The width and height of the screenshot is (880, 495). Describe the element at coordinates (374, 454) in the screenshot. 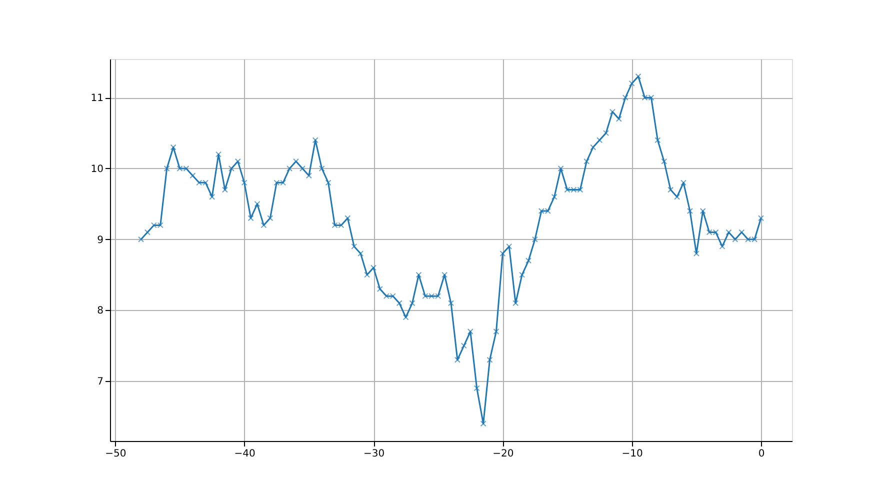

I see `x-tick-label: −30` at that location.